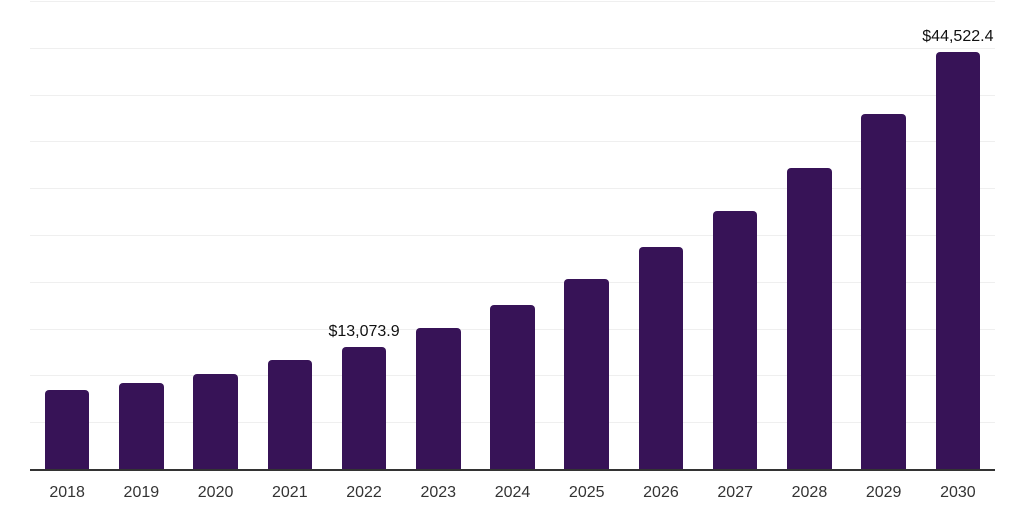 This screenshot has height=512, width=1024. I want to click on x-tick-2027: 2027, so click(735, 492).